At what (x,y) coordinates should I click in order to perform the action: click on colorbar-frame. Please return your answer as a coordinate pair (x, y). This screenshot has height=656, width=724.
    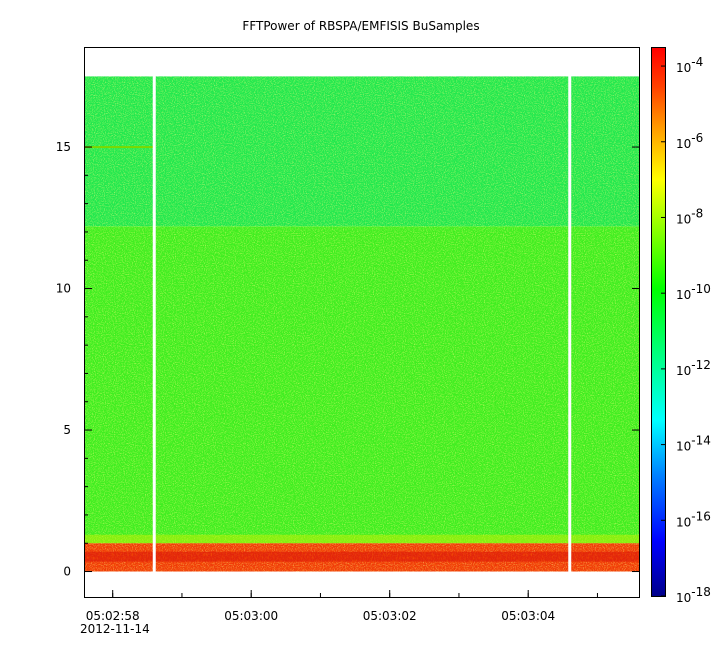
    Looking at the image, I should click on (658, 322).